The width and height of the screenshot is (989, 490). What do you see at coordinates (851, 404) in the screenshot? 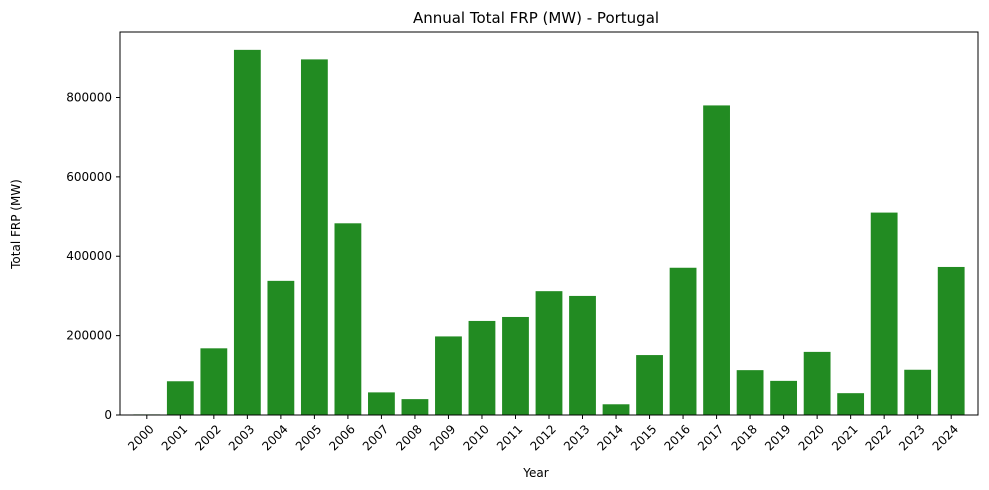
I see `bar-2021` at bounding box center [851, 404].